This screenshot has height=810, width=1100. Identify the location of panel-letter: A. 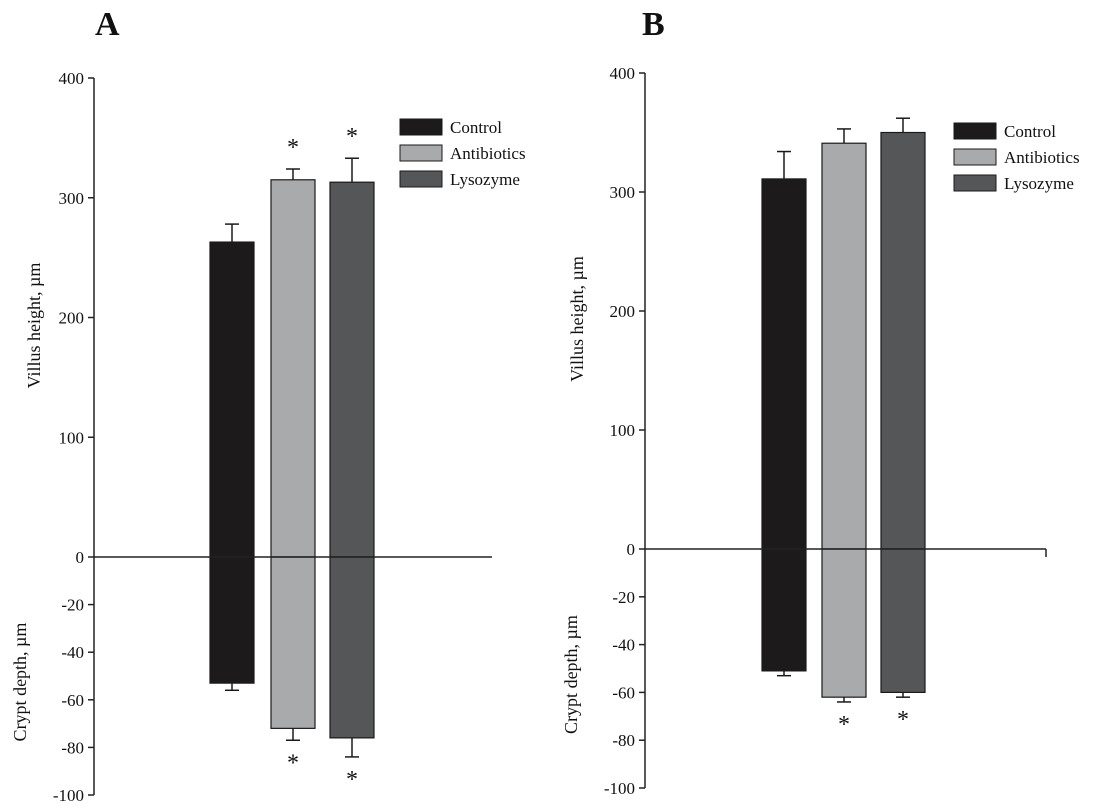
(107, 24).